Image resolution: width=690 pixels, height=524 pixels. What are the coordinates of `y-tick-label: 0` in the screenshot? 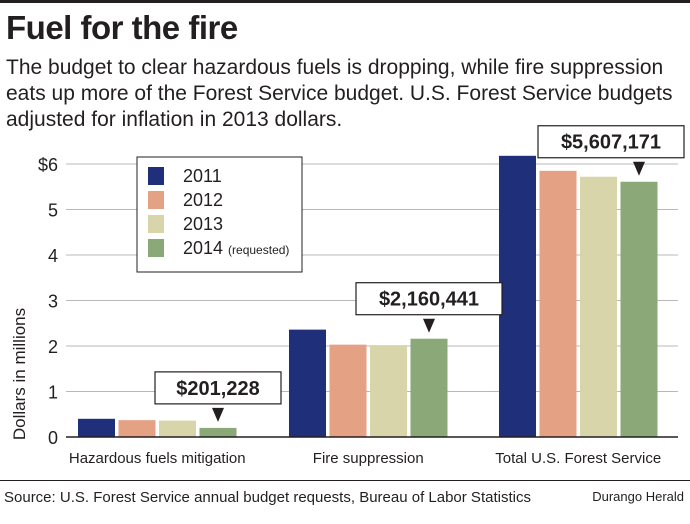 It's located at (53, 438).